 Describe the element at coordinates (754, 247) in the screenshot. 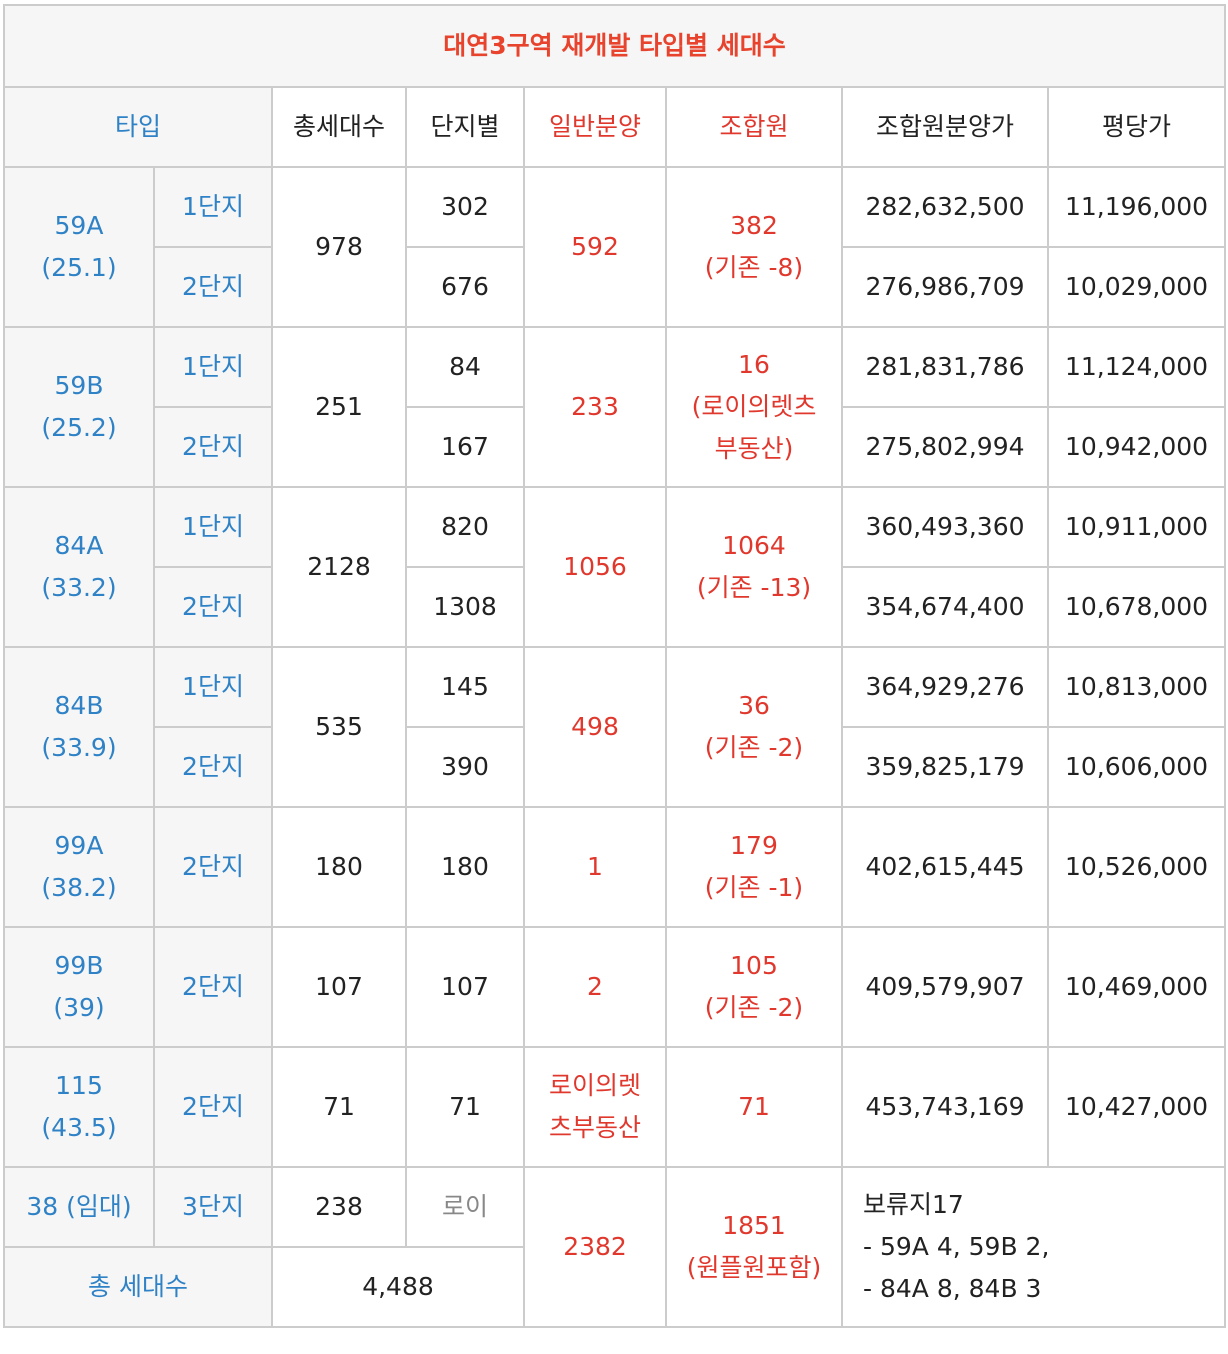

I see `members-cell: 382 (기존 -8)` at that location.